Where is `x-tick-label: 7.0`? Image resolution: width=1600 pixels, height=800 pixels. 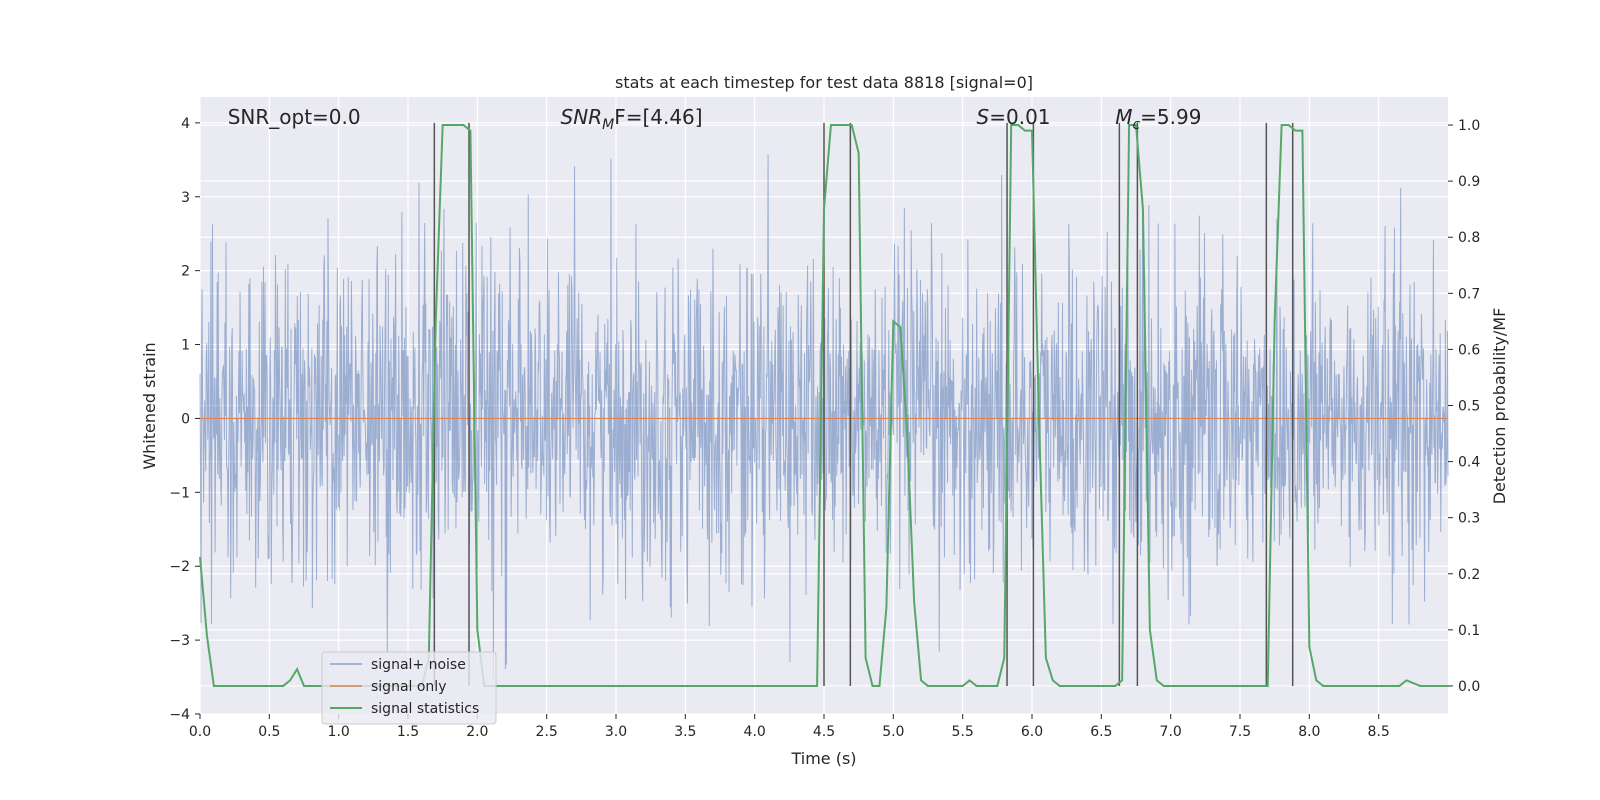 x-tick-label: 7.0 is located at coordinates (1171, 732).